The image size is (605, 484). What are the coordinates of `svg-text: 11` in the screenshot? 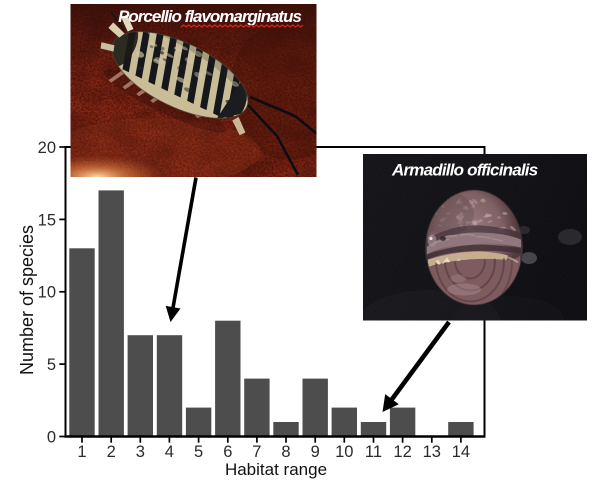 It's located at (373, 452).